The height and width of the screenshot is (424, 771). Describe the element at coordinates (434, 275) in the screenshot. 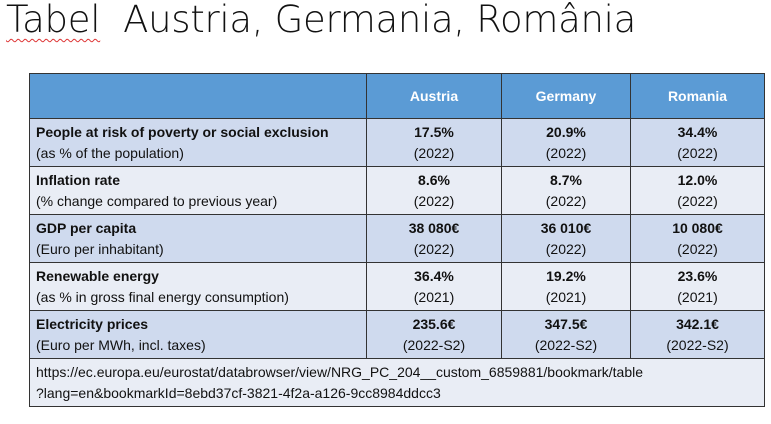

I see `value: 36.4%` at that location.